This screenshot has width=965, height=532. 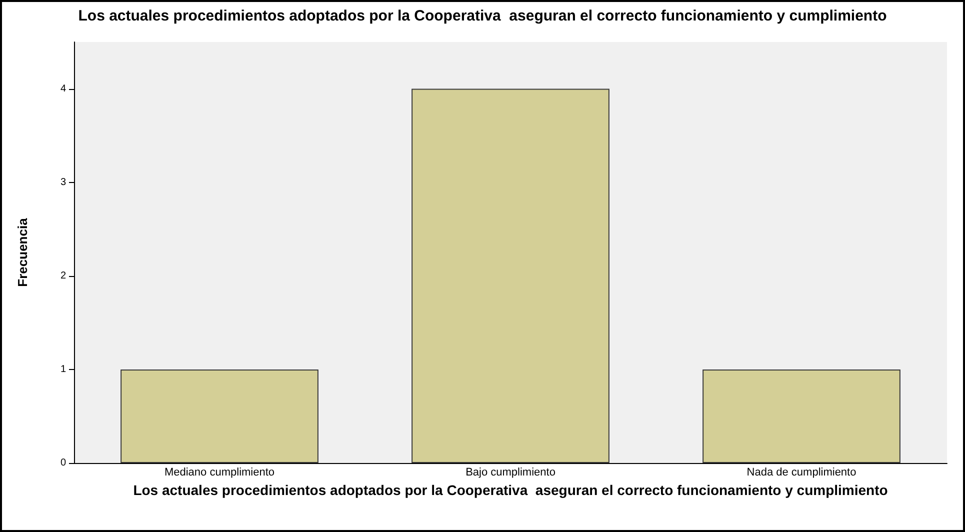 I want to click on y-tick-label: 3, so click(x=63, y=182).